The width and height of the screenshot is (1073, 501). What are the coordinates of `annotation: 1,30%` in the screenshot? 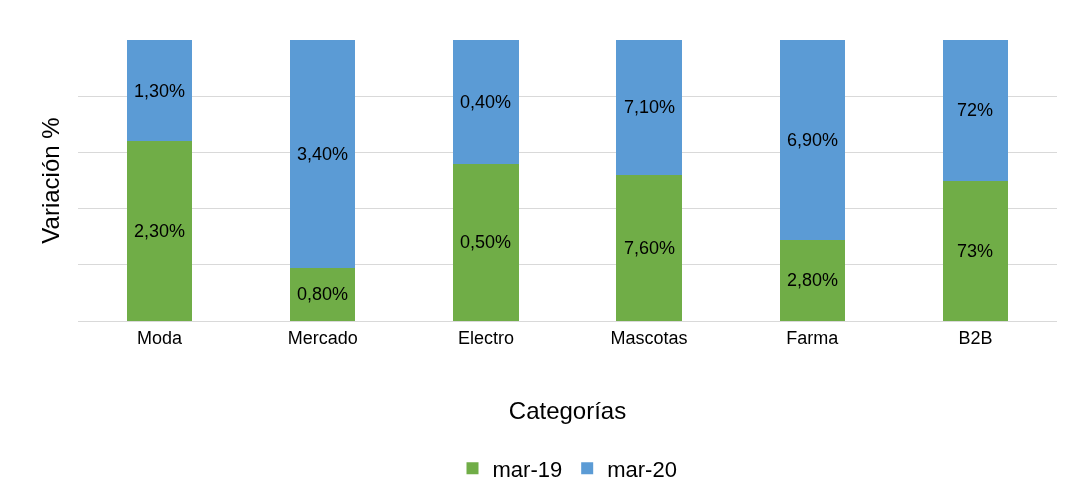 It's located at (160, 91).